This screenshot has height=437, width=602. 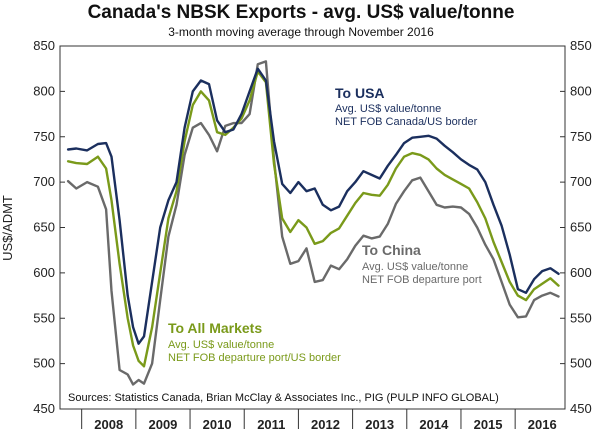 What do you see at coordinates (215, 328) in the screenshot?
I see `annotation-all-title: To All Markets` at bounding box center [215, 328].